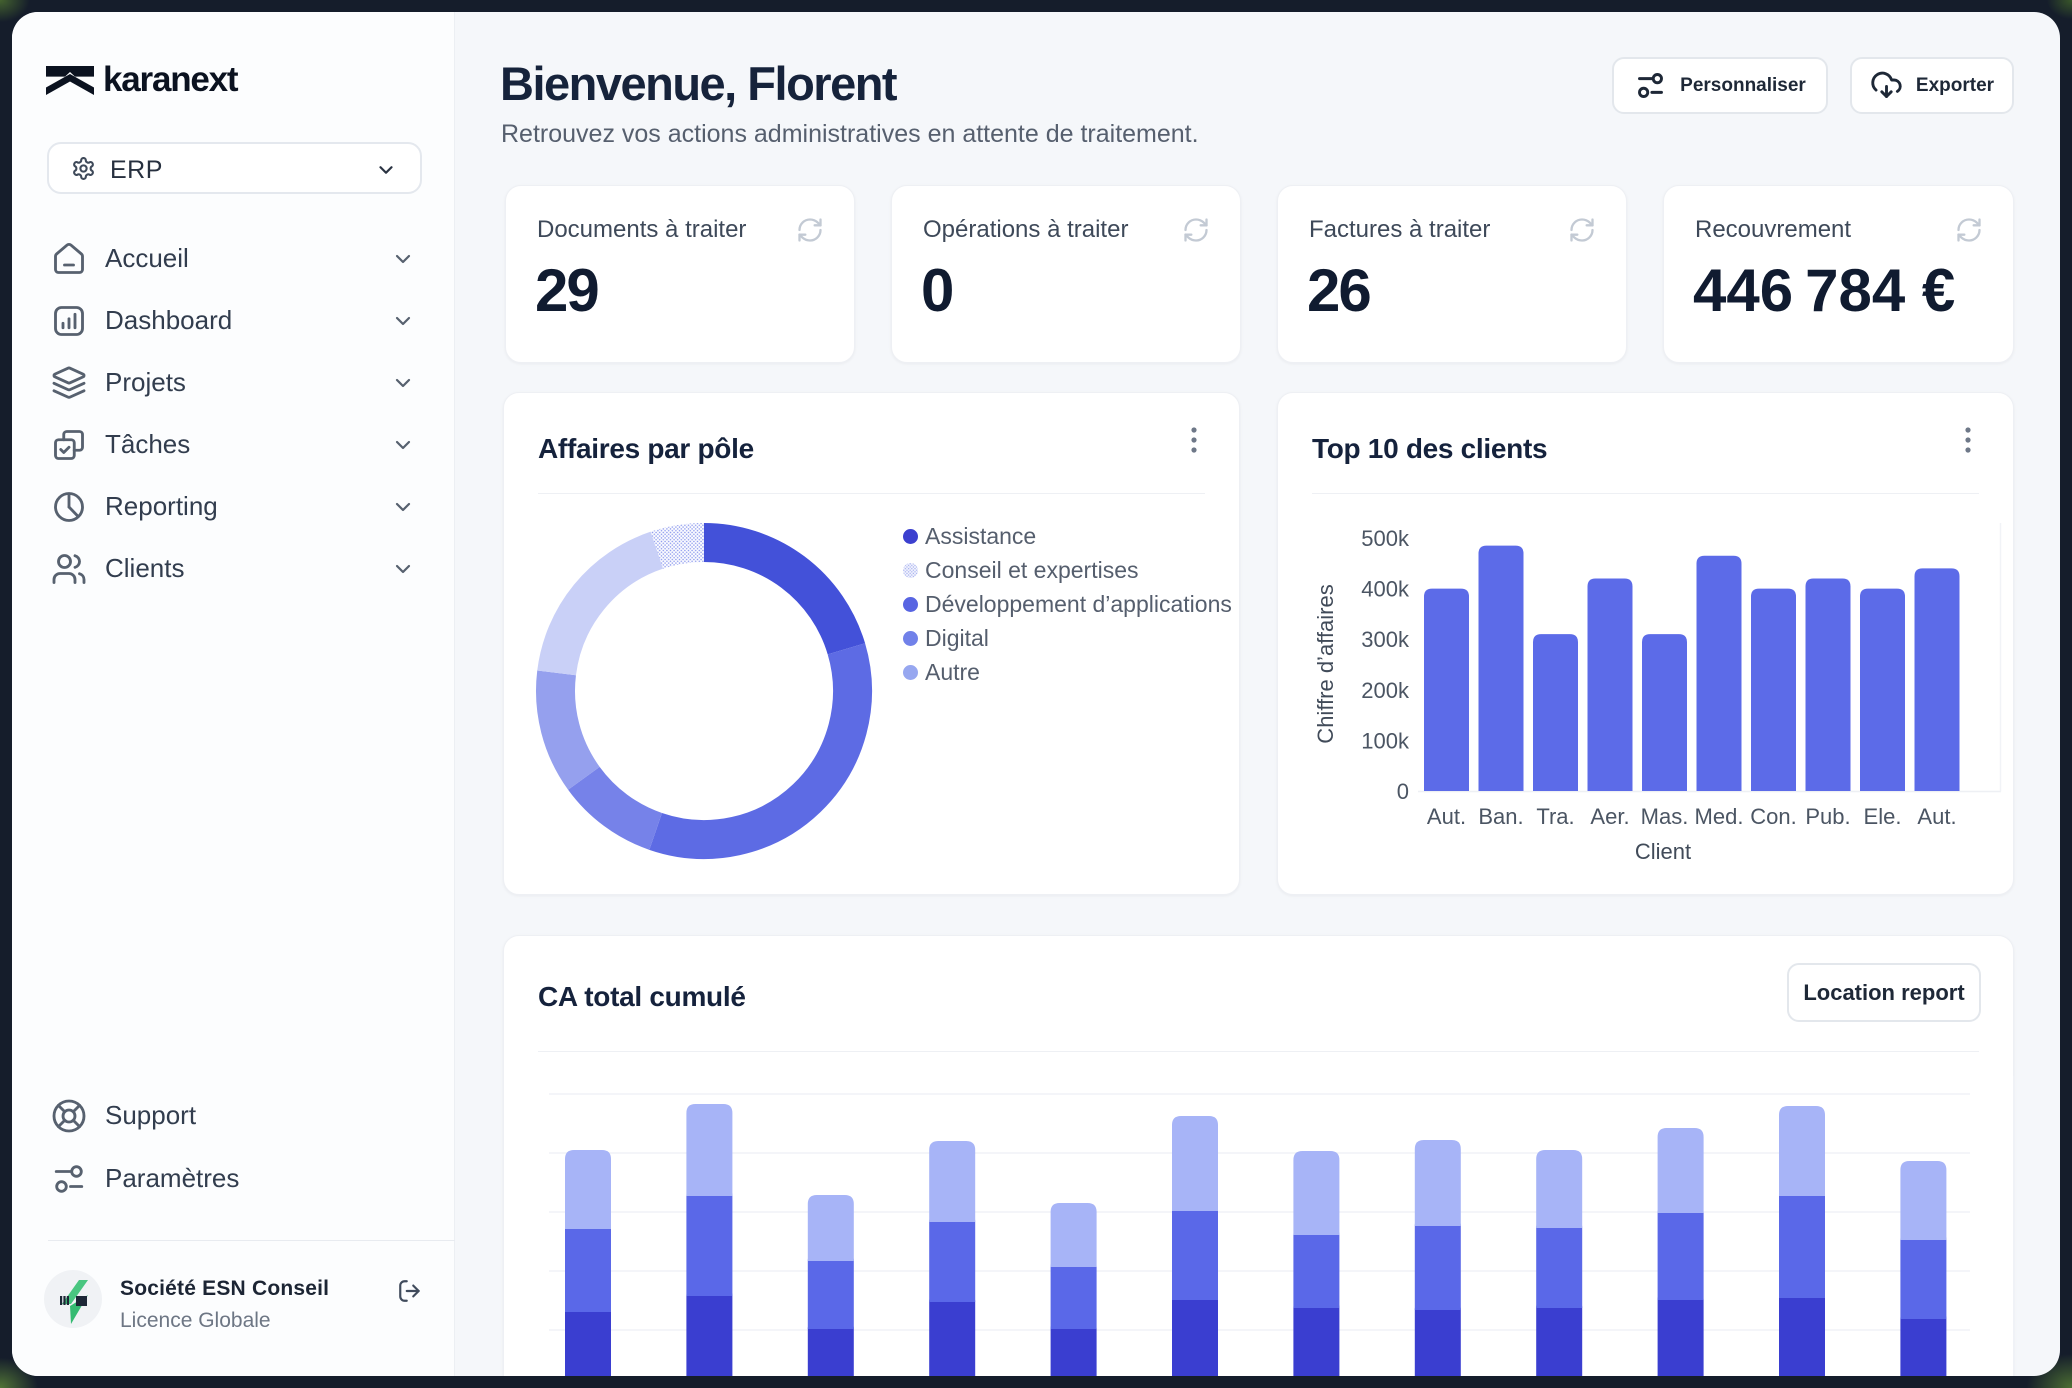 Image resolution: width=2072 pixels, height=1388 pixels. I want to click on svg-text: Chiffre d’affaires, so click(1325, 663).